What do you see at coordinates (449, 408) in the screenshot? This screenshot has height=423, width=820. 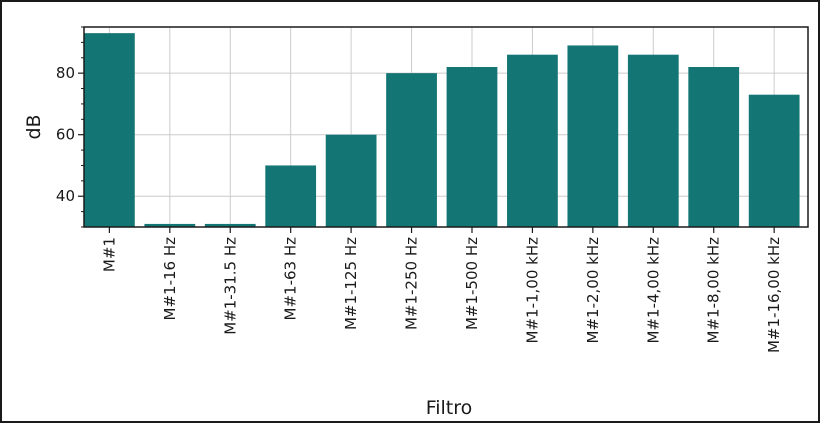 I see `x-axis-title: Filtro` at bounding box center [449, 408].